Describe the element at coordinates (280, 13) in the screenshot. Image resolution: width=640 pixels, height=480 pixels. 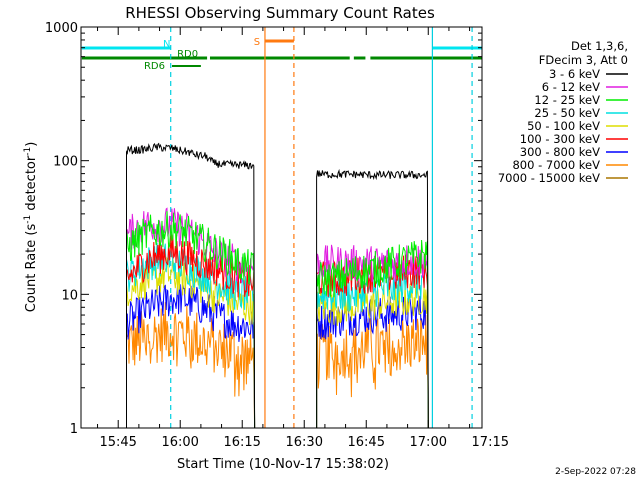
I see `chart-title: RHESSI Observing Summary Count Rates` at that location.